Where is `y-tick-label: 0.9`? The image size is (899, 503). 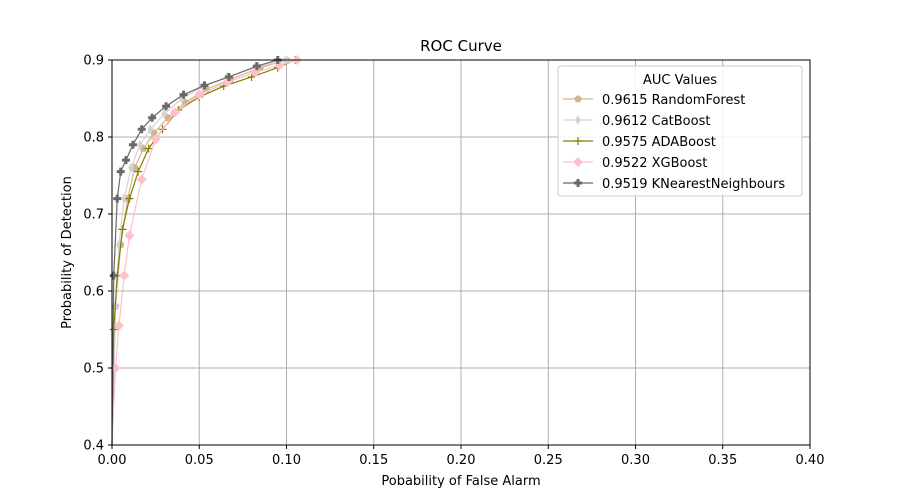
y-tick-label: 0.9 is located at coordinates (93, 61).